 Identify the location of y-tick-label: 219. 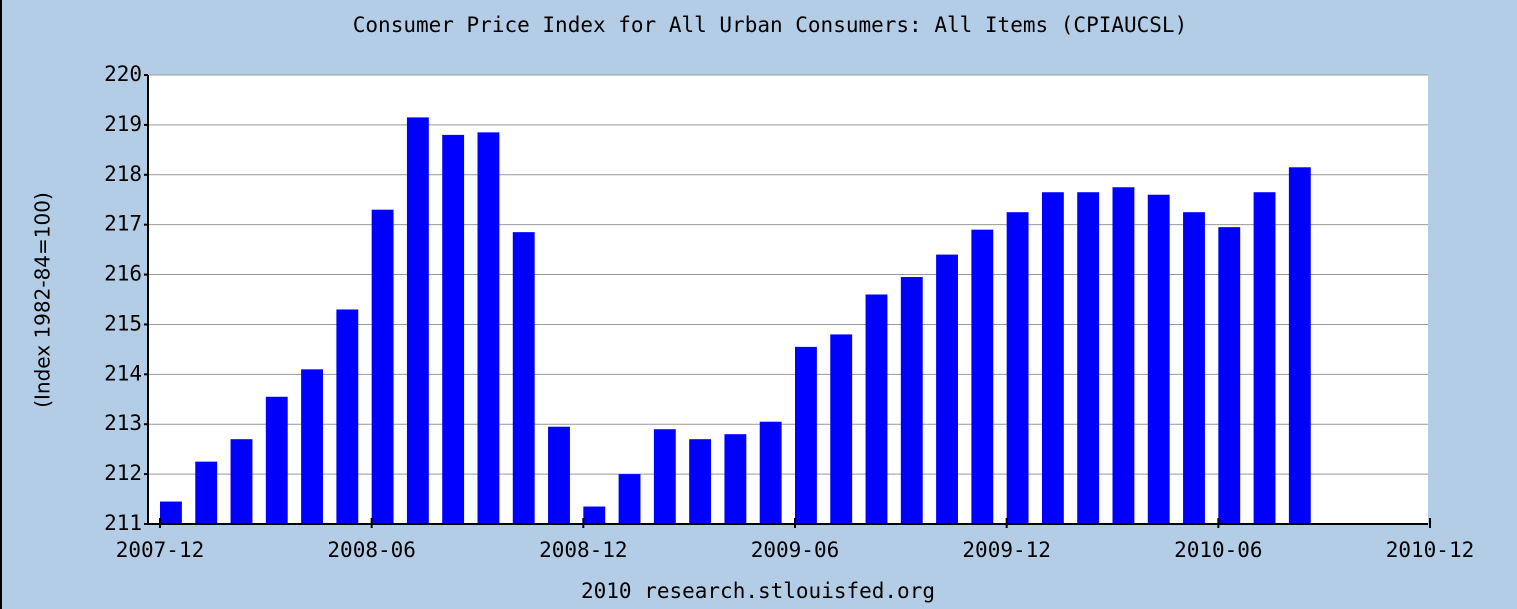
(123, 124).